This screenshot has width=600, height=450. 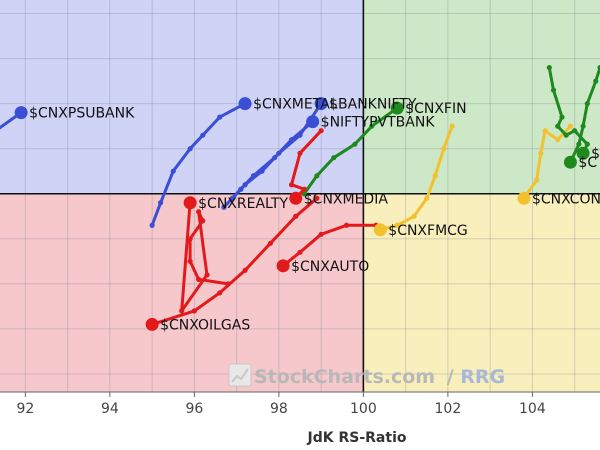 I want to click on x-tick-label: 96, so click(x=194, y=409).